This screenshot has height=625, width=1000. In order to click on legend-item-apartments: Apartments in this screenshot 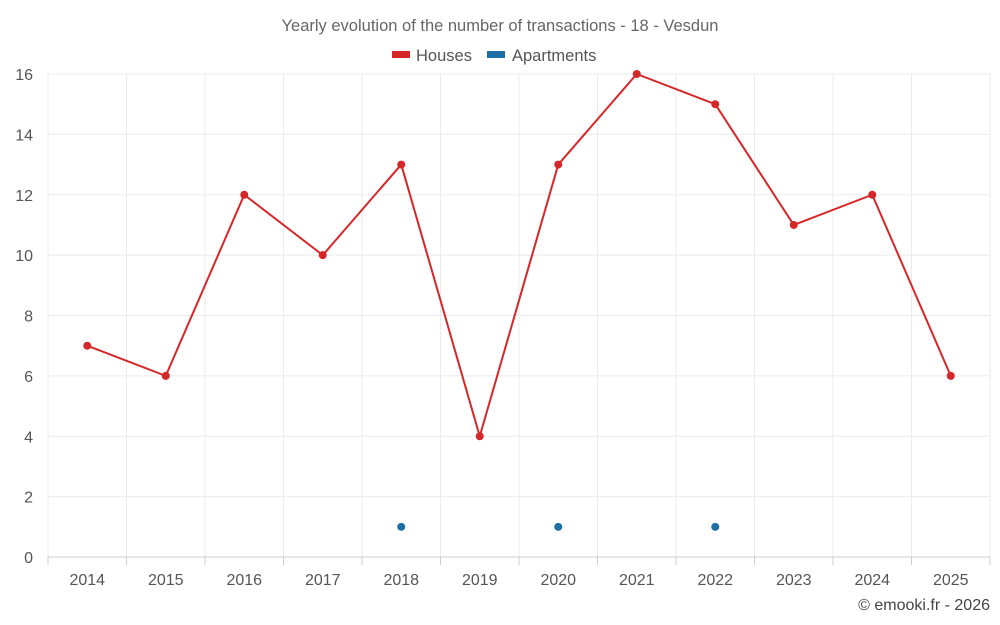, I will do `click(541, 56)`.